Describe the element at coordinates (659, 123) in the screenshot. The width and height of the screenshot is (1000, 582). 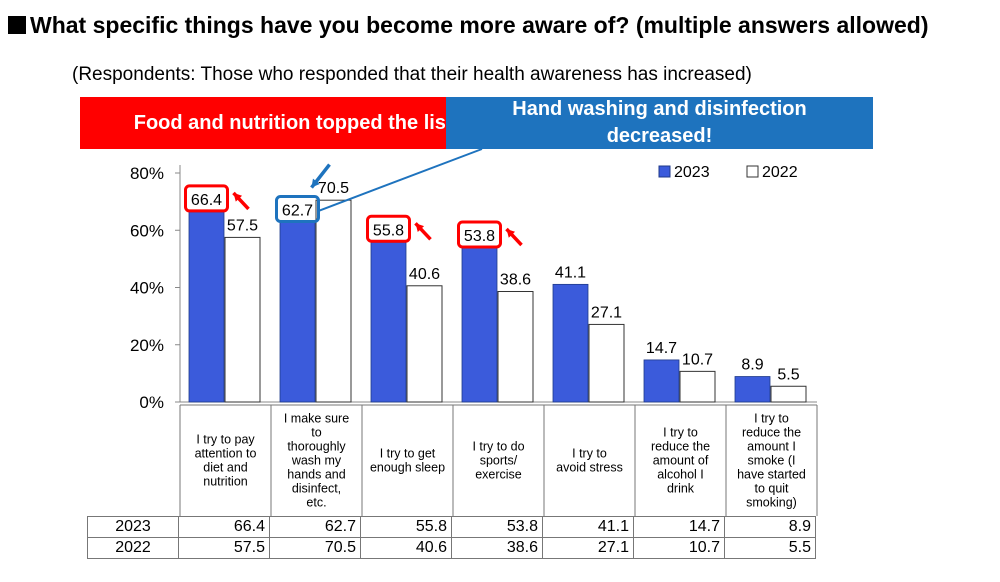
I see `callout-hand-washing: Hand washing and disinfection decreased!` at that location.